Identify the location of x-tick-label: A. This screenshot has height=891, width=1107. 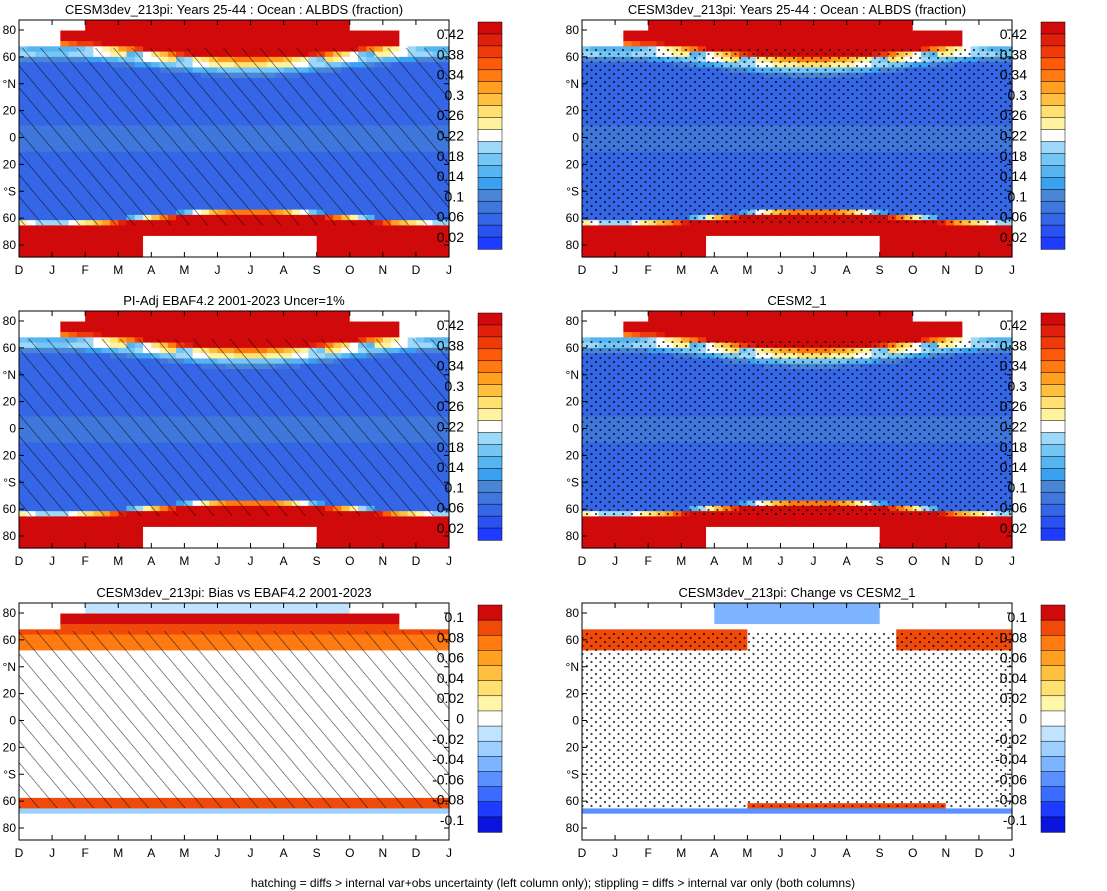
(847, 270).